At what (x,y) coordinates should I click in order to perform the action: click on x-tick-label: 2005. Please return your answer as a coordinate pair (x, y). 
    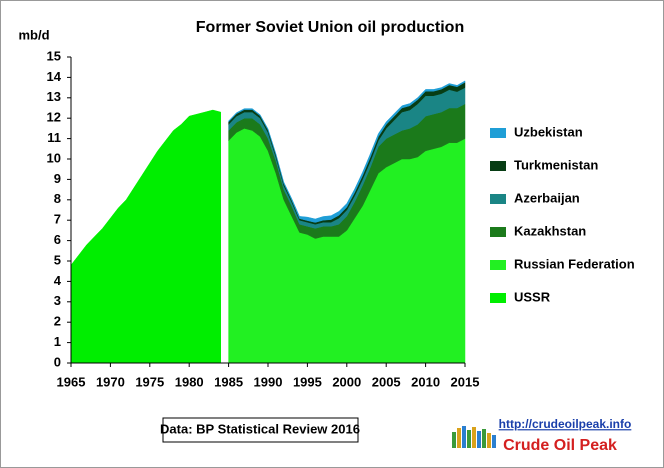
    Looking at the image, I should click on (386, 381).